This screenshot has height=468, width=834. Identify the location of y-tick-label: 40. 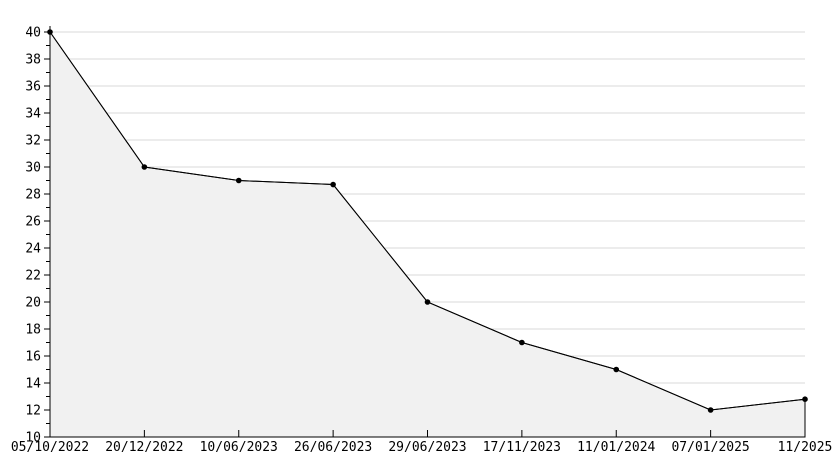
(33, 33).